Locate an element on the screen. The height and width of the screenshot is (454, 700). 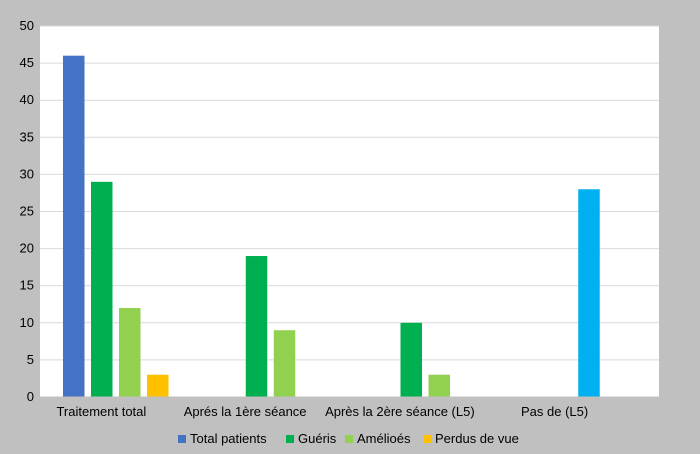
legend-item: Perdus de vue is located at coordinates (471, 438).